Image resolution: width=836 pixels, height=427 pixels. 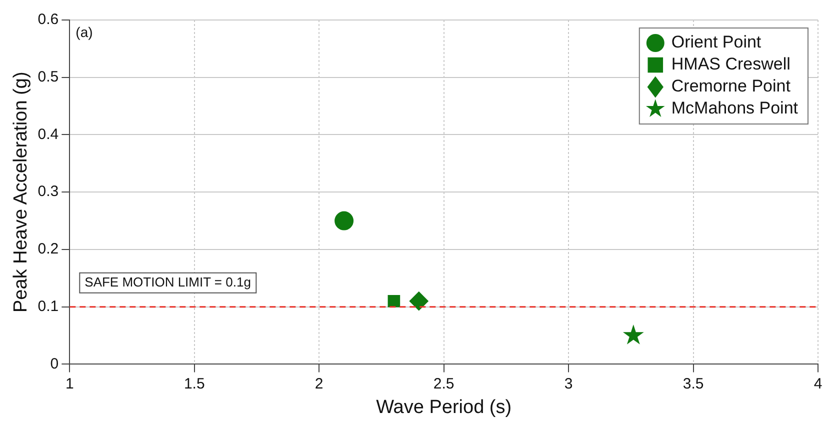 I want to click on ref-line-label: SAFE MOTION LIMIT = 0.1g, so click(x=167, y=282).